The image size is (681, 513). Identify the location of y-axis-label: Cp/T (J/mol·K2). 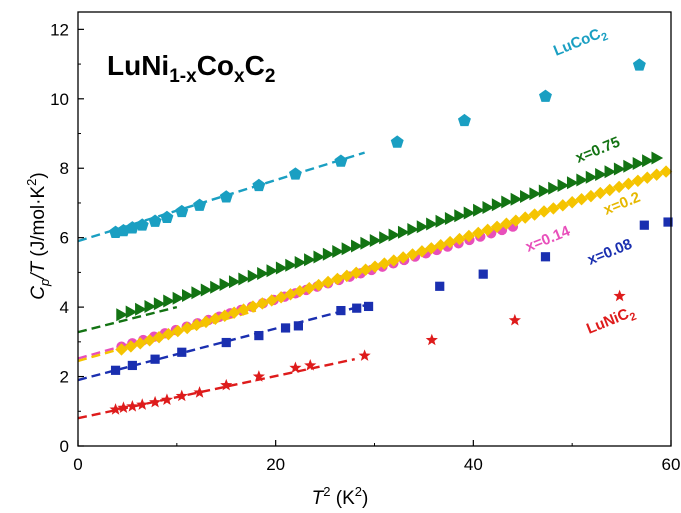
(38, 235).